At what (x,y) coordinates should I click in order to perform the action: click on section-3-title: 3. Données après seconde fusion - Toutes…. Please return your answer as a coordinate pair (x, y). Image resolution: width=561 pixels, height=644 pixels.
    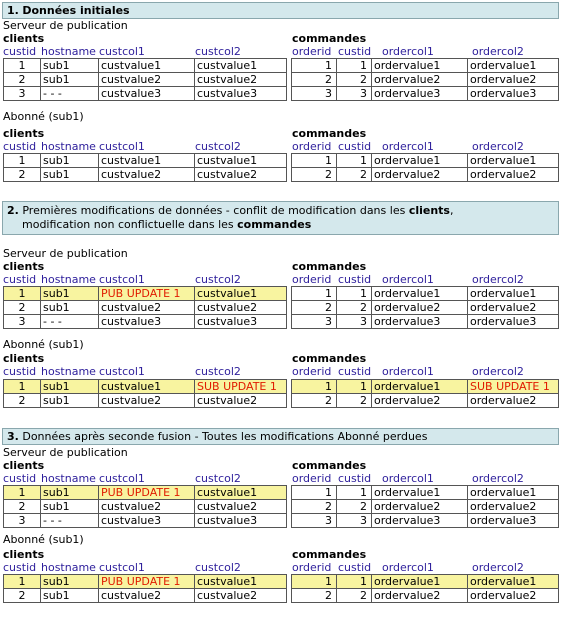
    Looking at the image, I should click on (280, 436).